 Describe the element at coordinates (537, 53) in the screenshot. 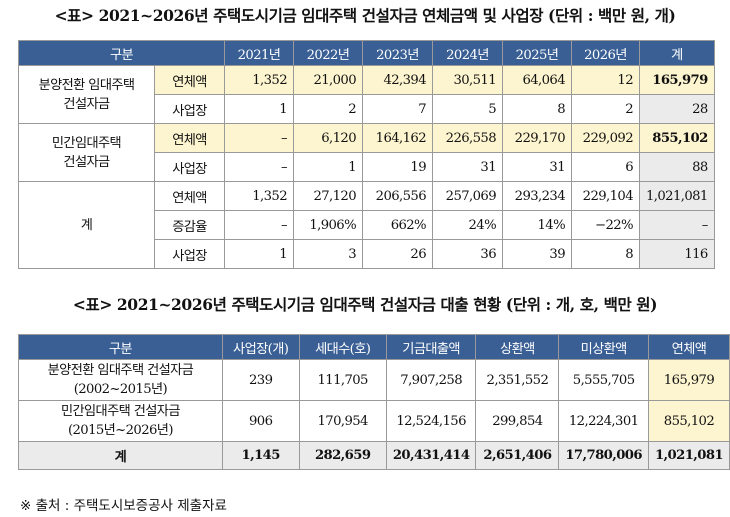

I see `header-cell: 2025년` at that location.